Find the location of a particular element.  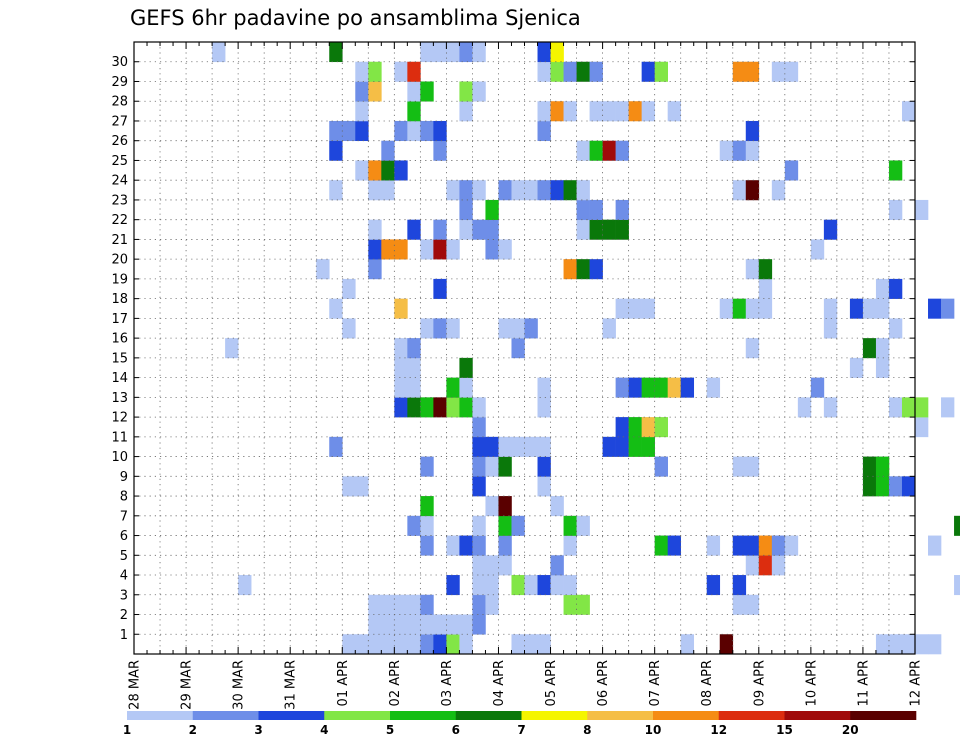

y-tick-label: 26 is located at coordinates (119, 141).